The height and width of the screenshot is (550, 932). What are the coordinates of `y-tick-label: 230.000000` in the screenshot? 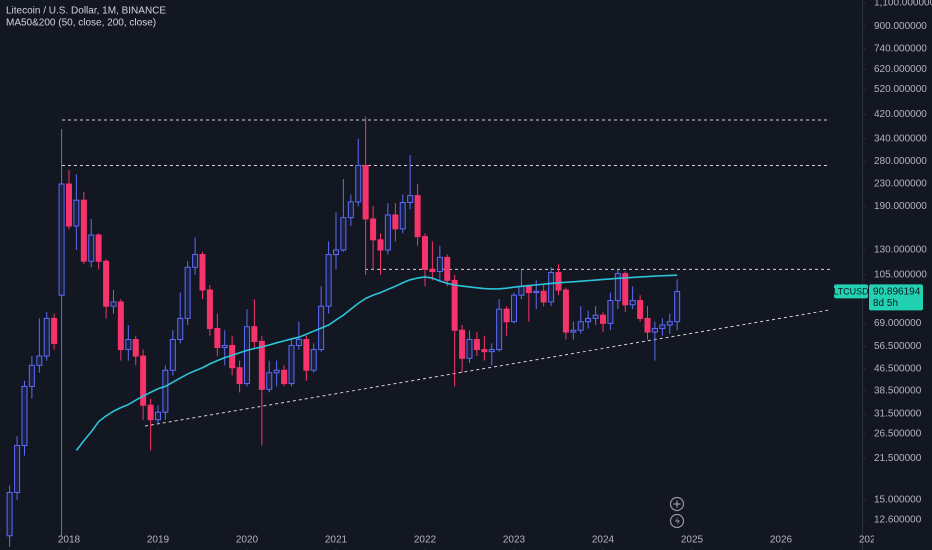 It's located at (900, 184).